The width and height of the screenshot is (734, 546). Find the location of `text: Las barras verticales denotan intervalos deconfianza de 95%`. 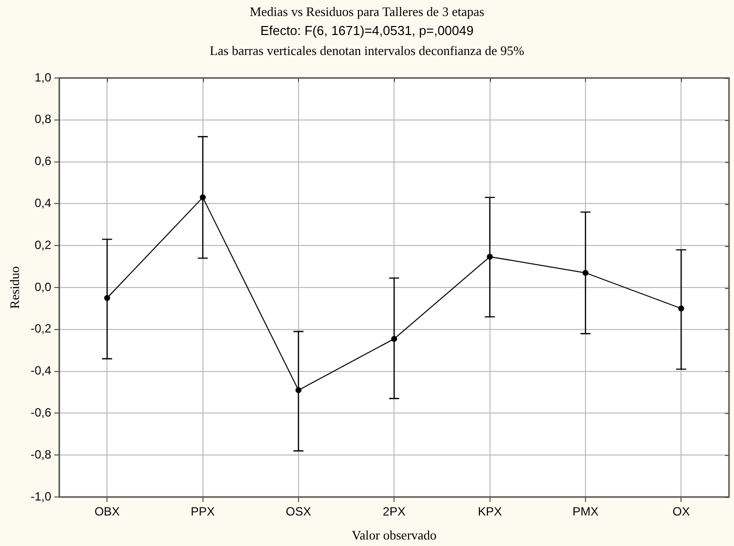

text: Las barras verticales denotan intervalos deconfianza de 95% is located at coordinates (367, 51).